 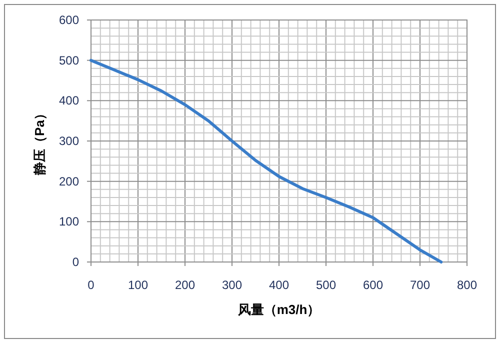 I want to click on y-tick-label: 300, so click(x=69, y=141).